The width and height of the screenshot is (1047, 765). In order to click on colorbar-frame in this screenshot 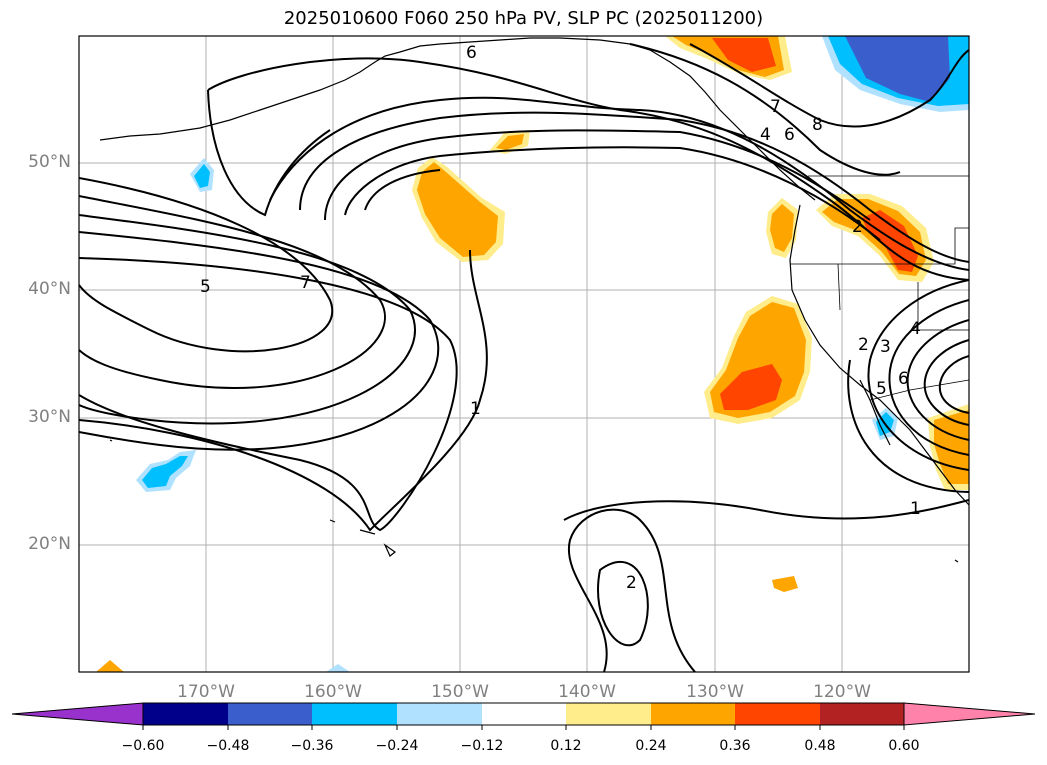, I will do `click(523, 714)`.